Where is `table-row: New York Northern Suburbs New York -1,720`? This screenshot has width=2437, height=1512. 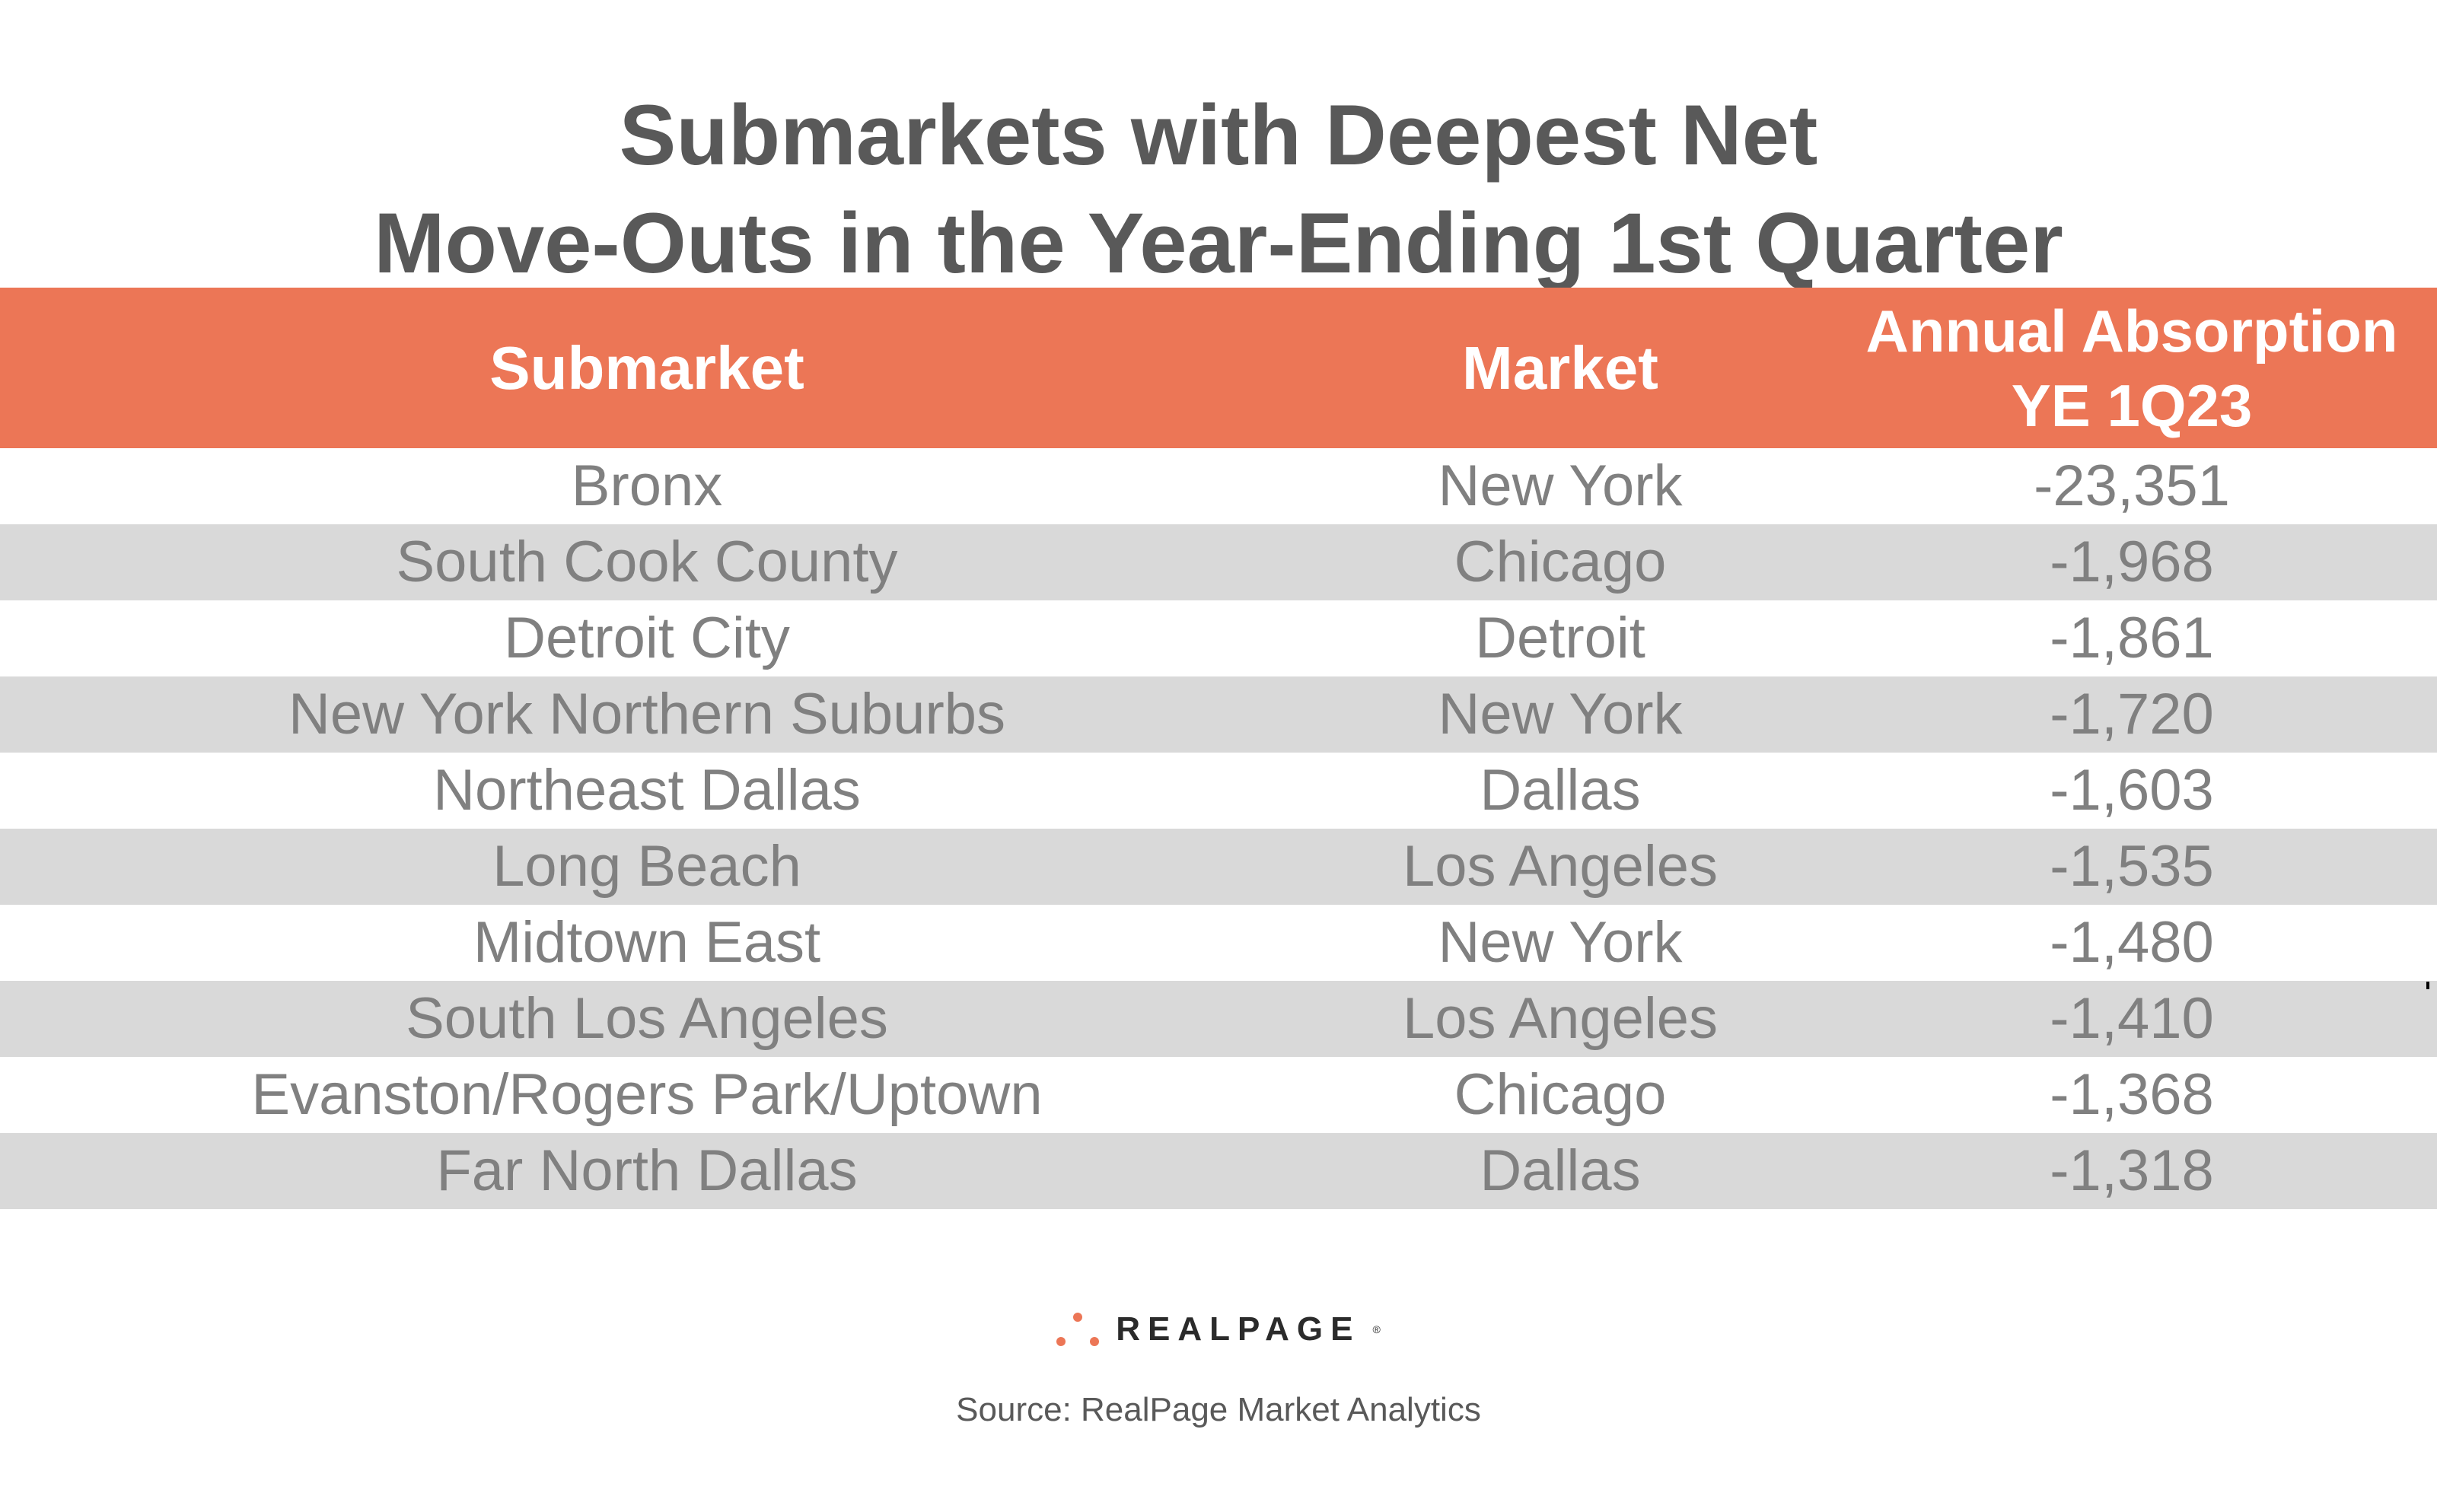 table-row: New York Northern Suburbs New York -1,720 is located at coordinates (1218, 714).